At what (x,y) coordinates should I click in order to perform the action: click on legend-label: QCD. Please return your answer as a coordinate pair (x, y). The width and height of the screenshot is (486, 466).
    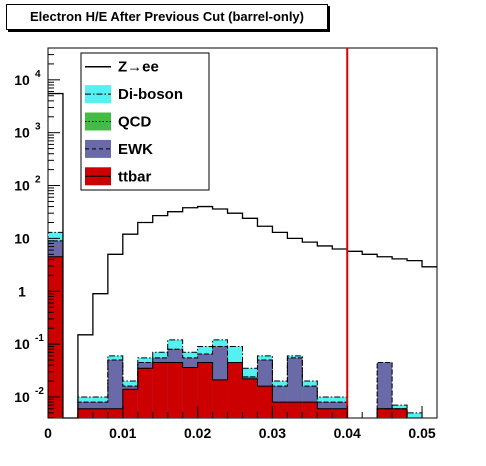
    Looking at the image, I should click on (135, 122).